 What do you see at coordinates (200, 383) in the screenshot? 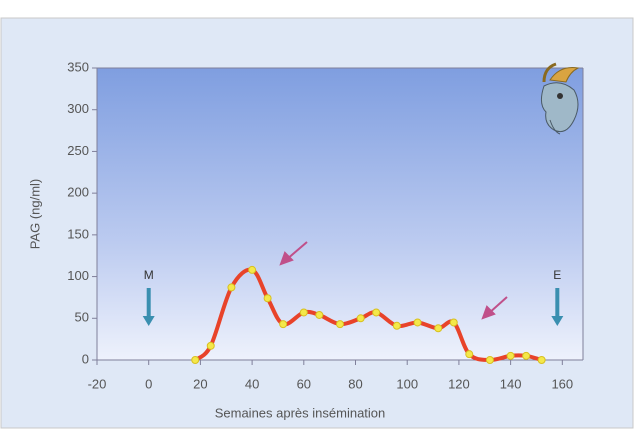
I see `x-tick-label: 20` at bounding box center [200, 383].